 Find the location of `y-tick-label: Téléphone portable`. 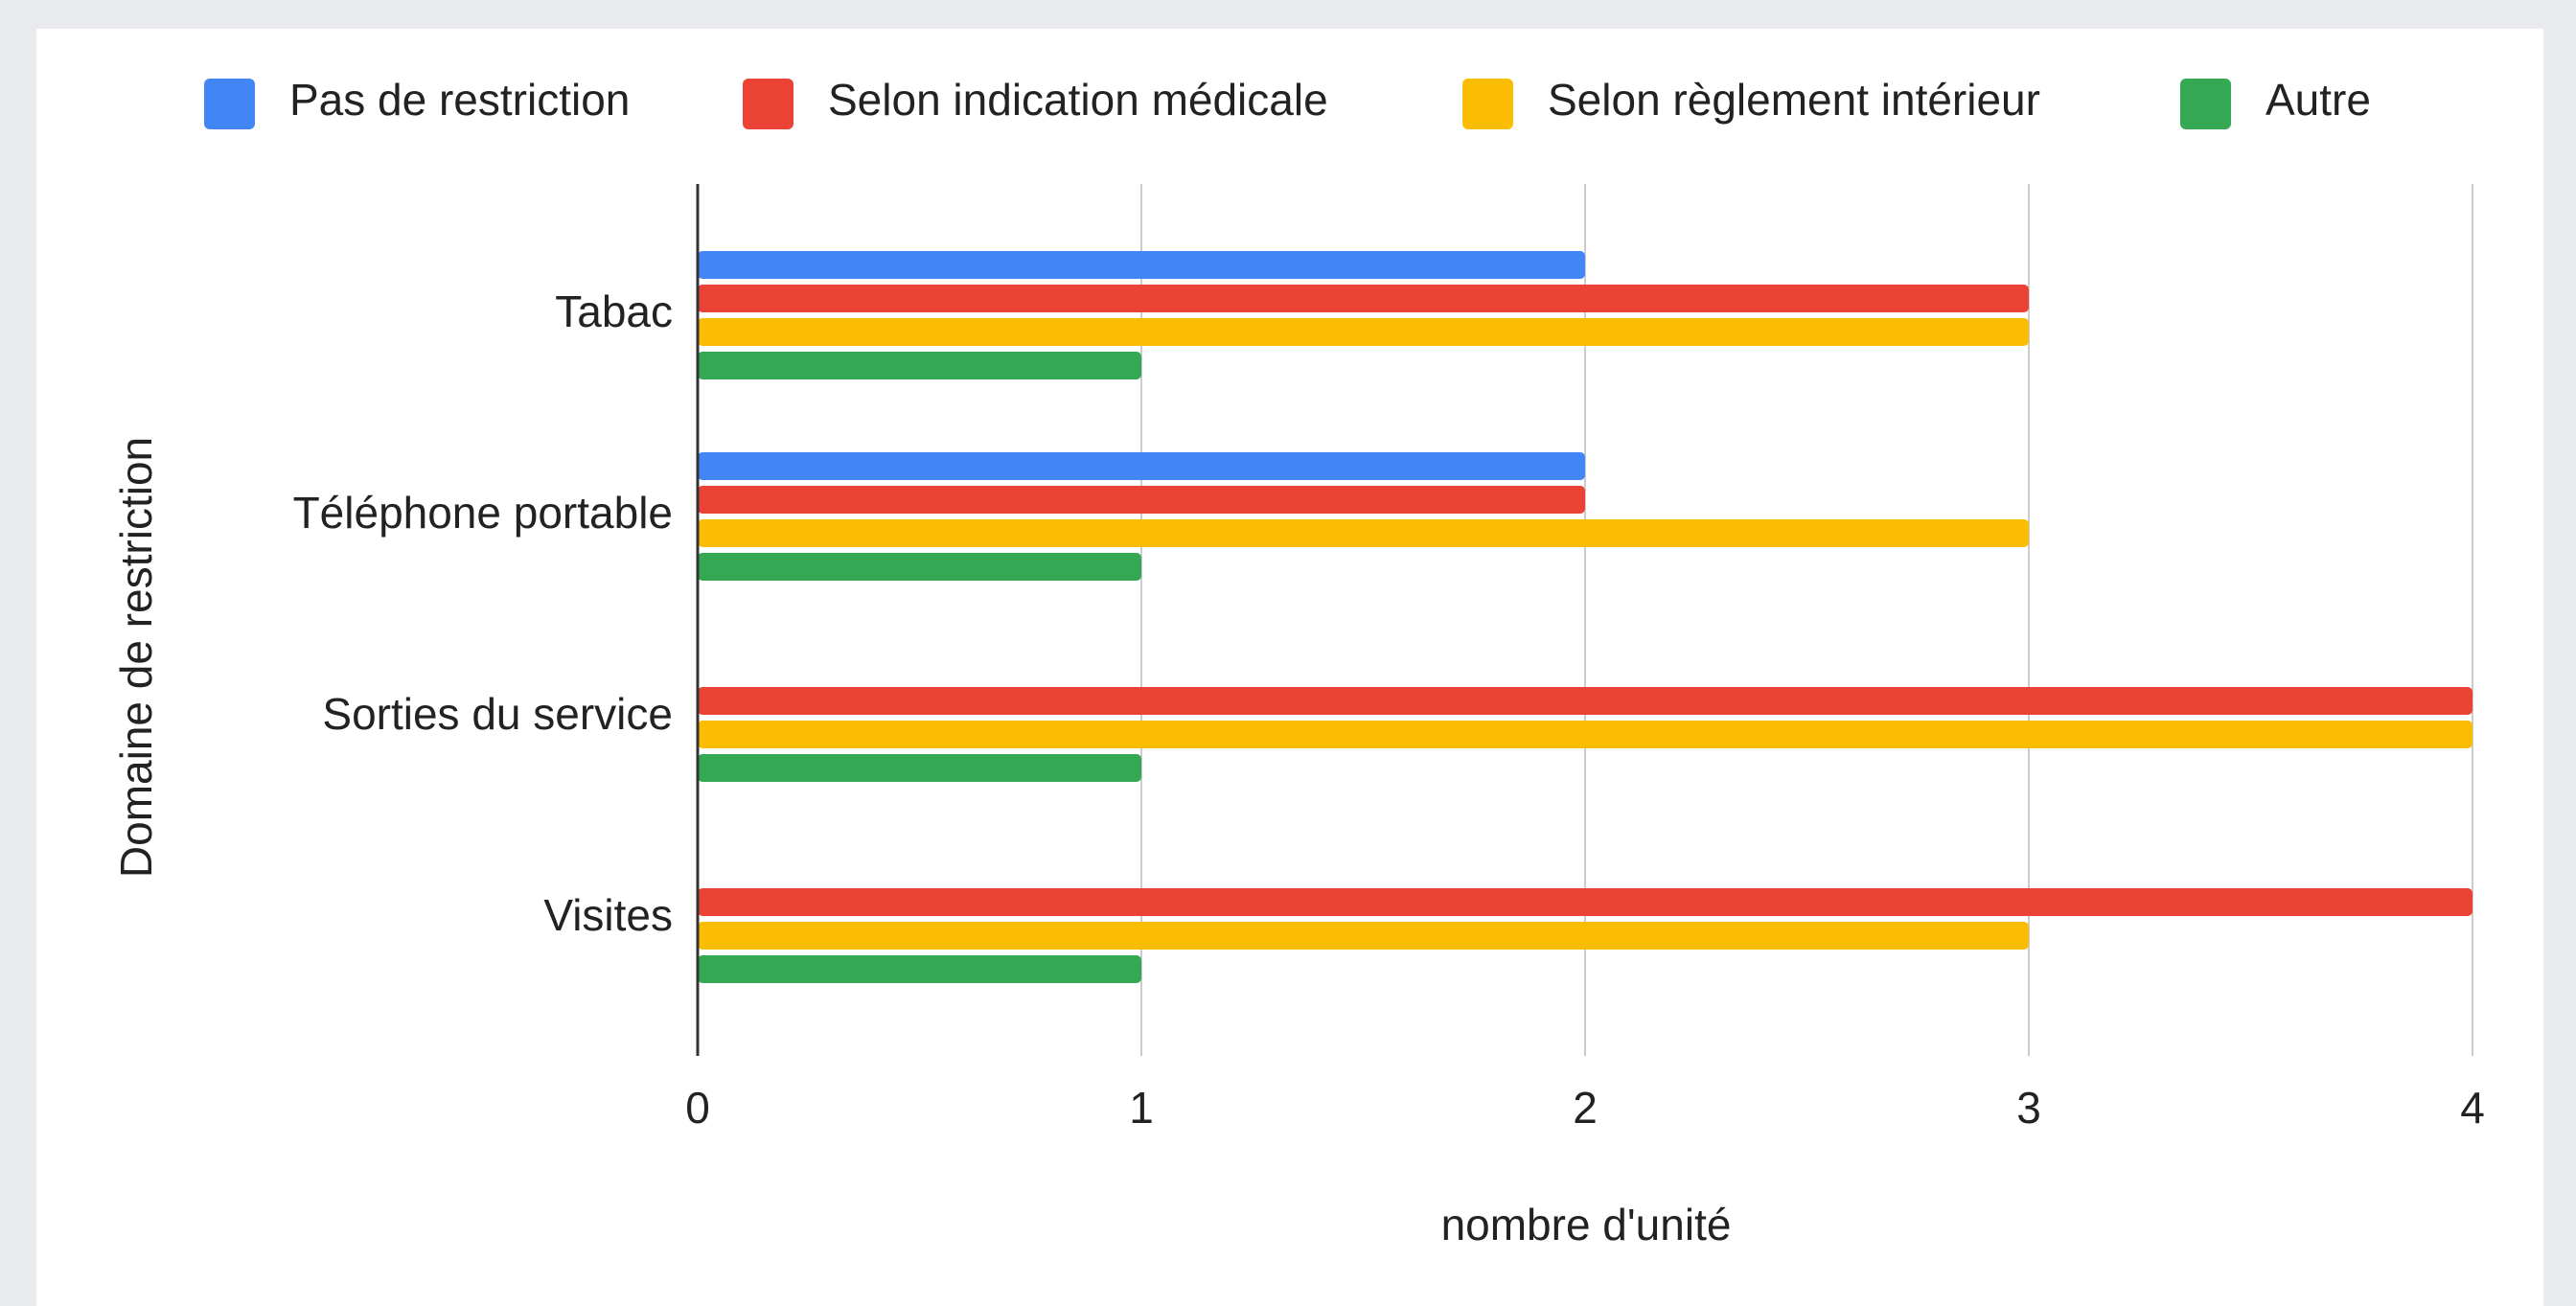

y-tick-label: Téléphone portable is located at coordinates (483, 513).